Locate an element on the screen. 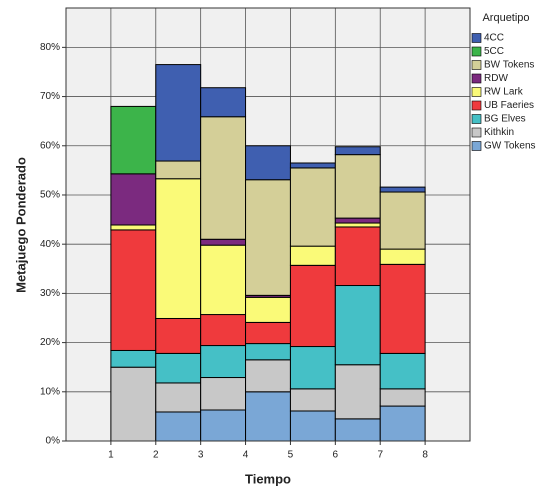  x-tick-label: 4 is located at coordinates (246, 455).